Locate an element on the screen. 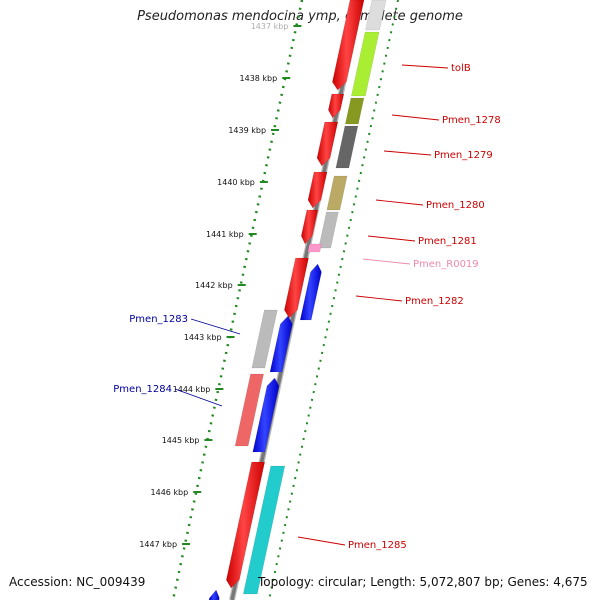 This screenshot has height=600, width=600. gene-label: tolB is located at coordinates (461, 68).